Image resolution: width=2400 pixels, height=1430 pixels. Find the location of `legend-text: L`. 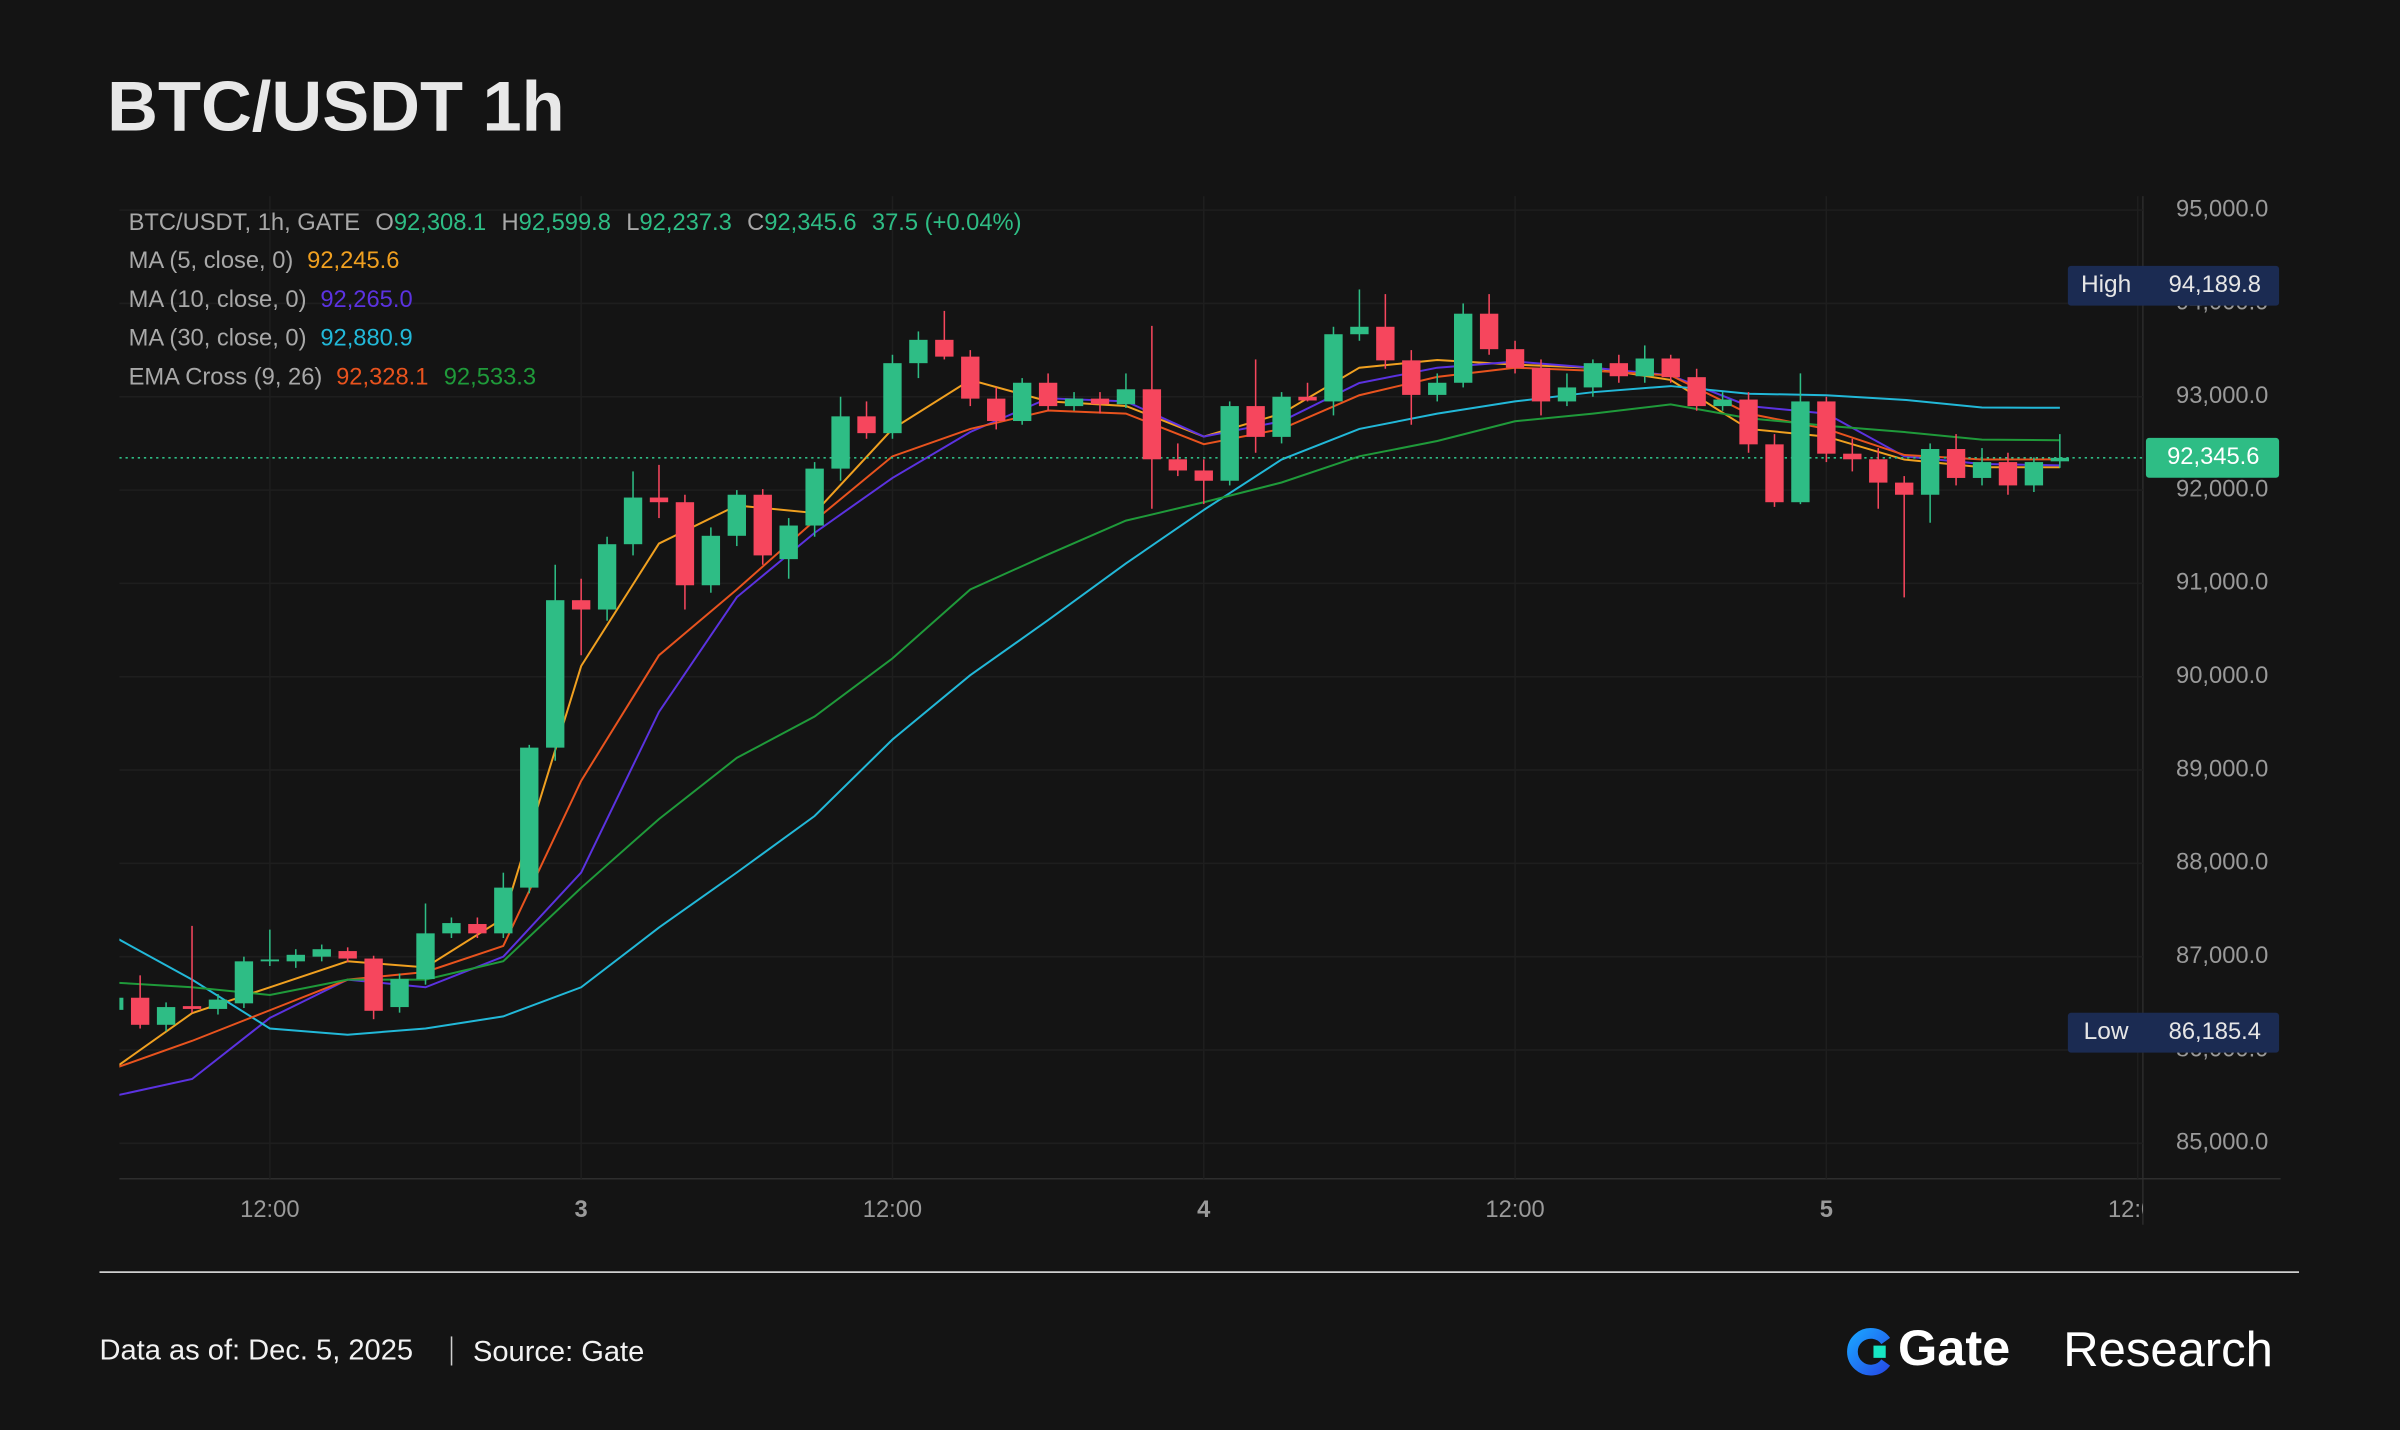

legend-text: L is located at coordinates (632, 223).